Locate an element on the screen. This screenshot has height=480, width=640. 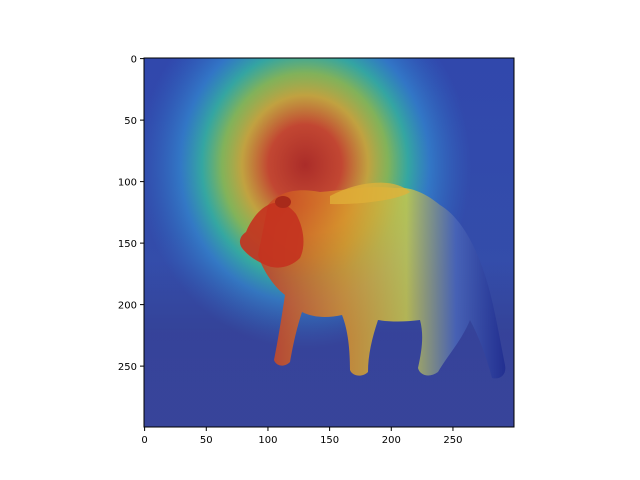
x-tick-label: 250 is located at coordinates (452, 440).